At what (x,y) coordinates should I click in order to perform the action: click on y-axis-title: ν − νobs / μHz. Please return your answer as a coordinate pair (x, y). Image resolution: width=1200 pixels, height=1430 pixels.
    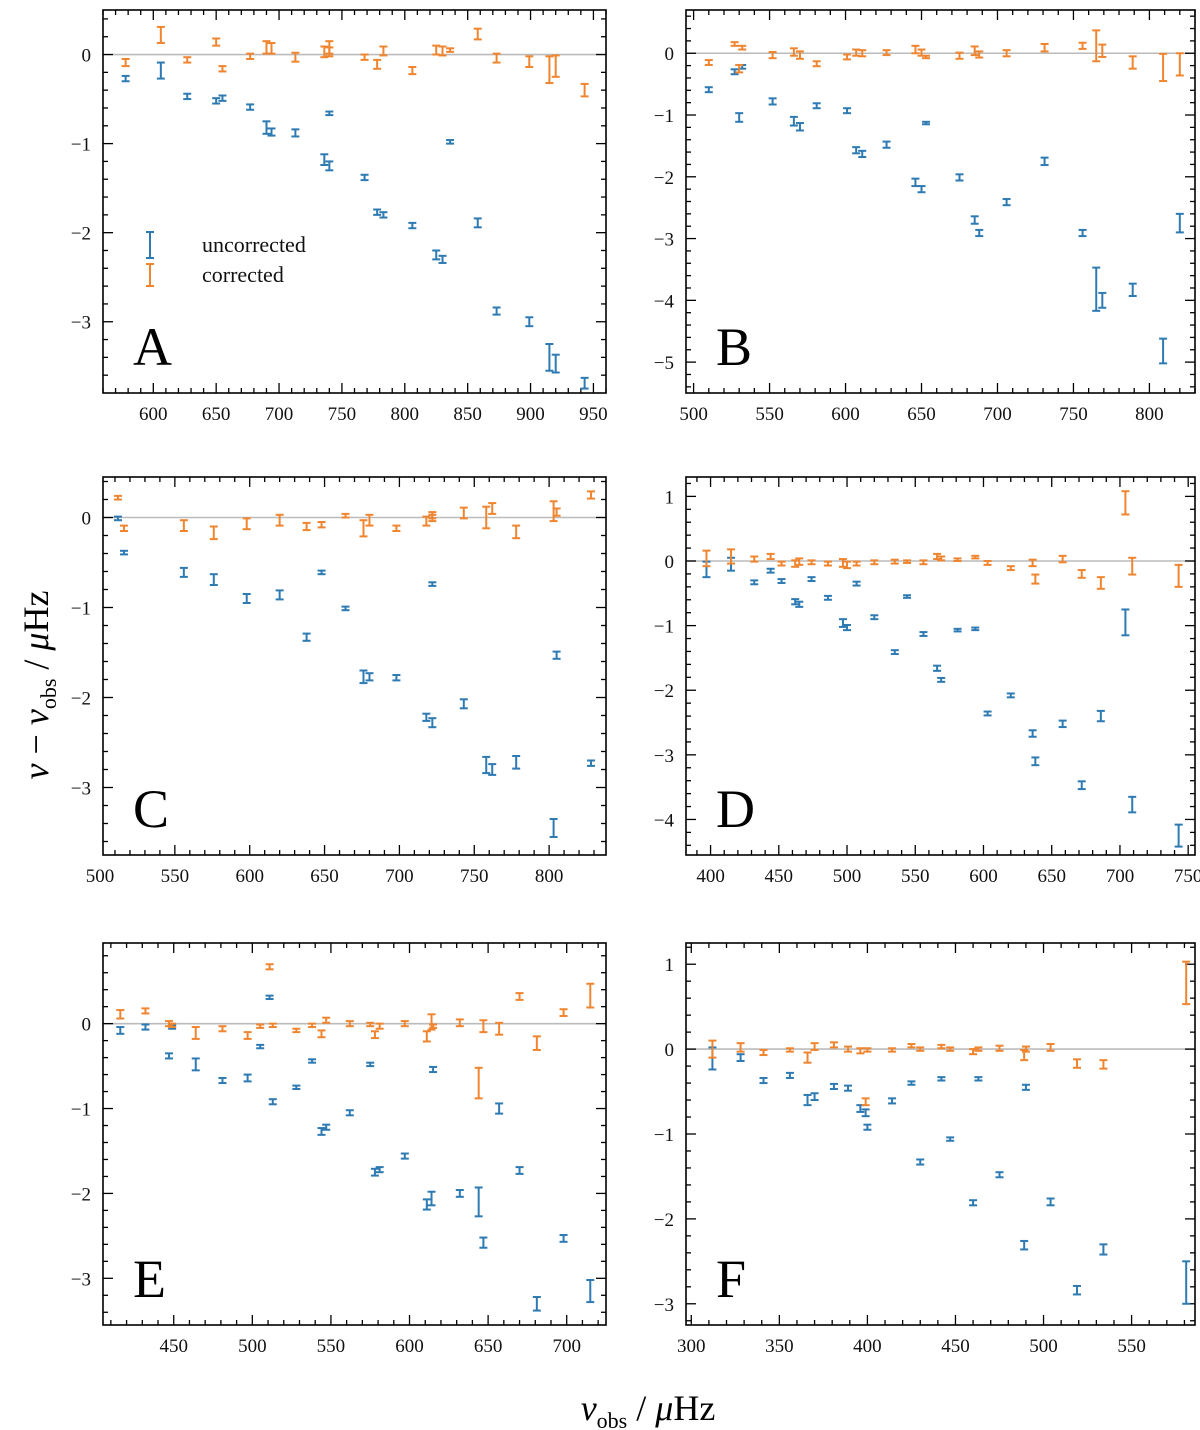
    Looking at the image, I should click on (38, 685).